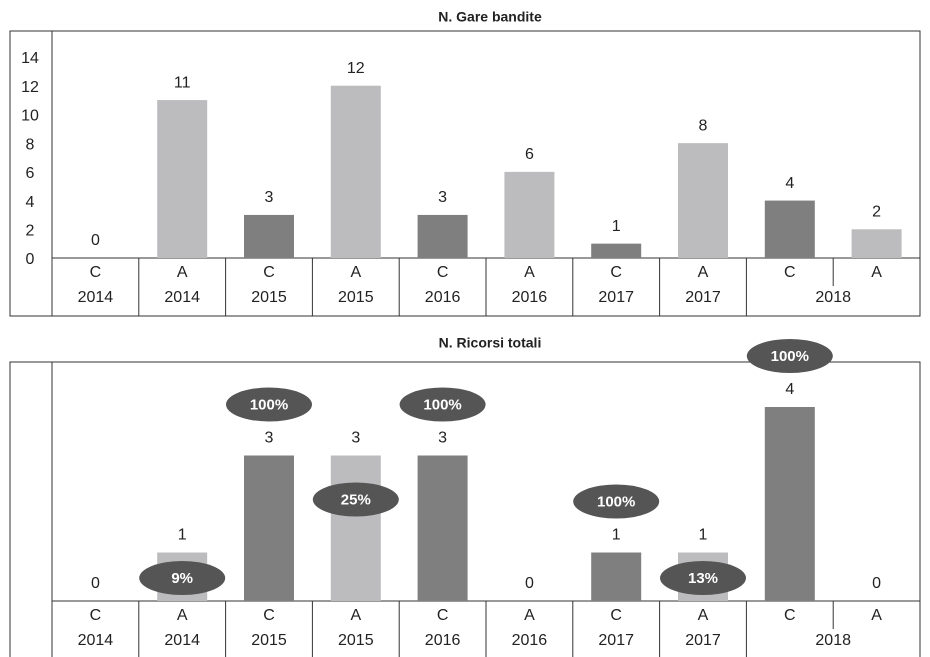 The height and width of the screenshot is (657, 930). I want to click on y-tick-label: 4, so click(30, 202).